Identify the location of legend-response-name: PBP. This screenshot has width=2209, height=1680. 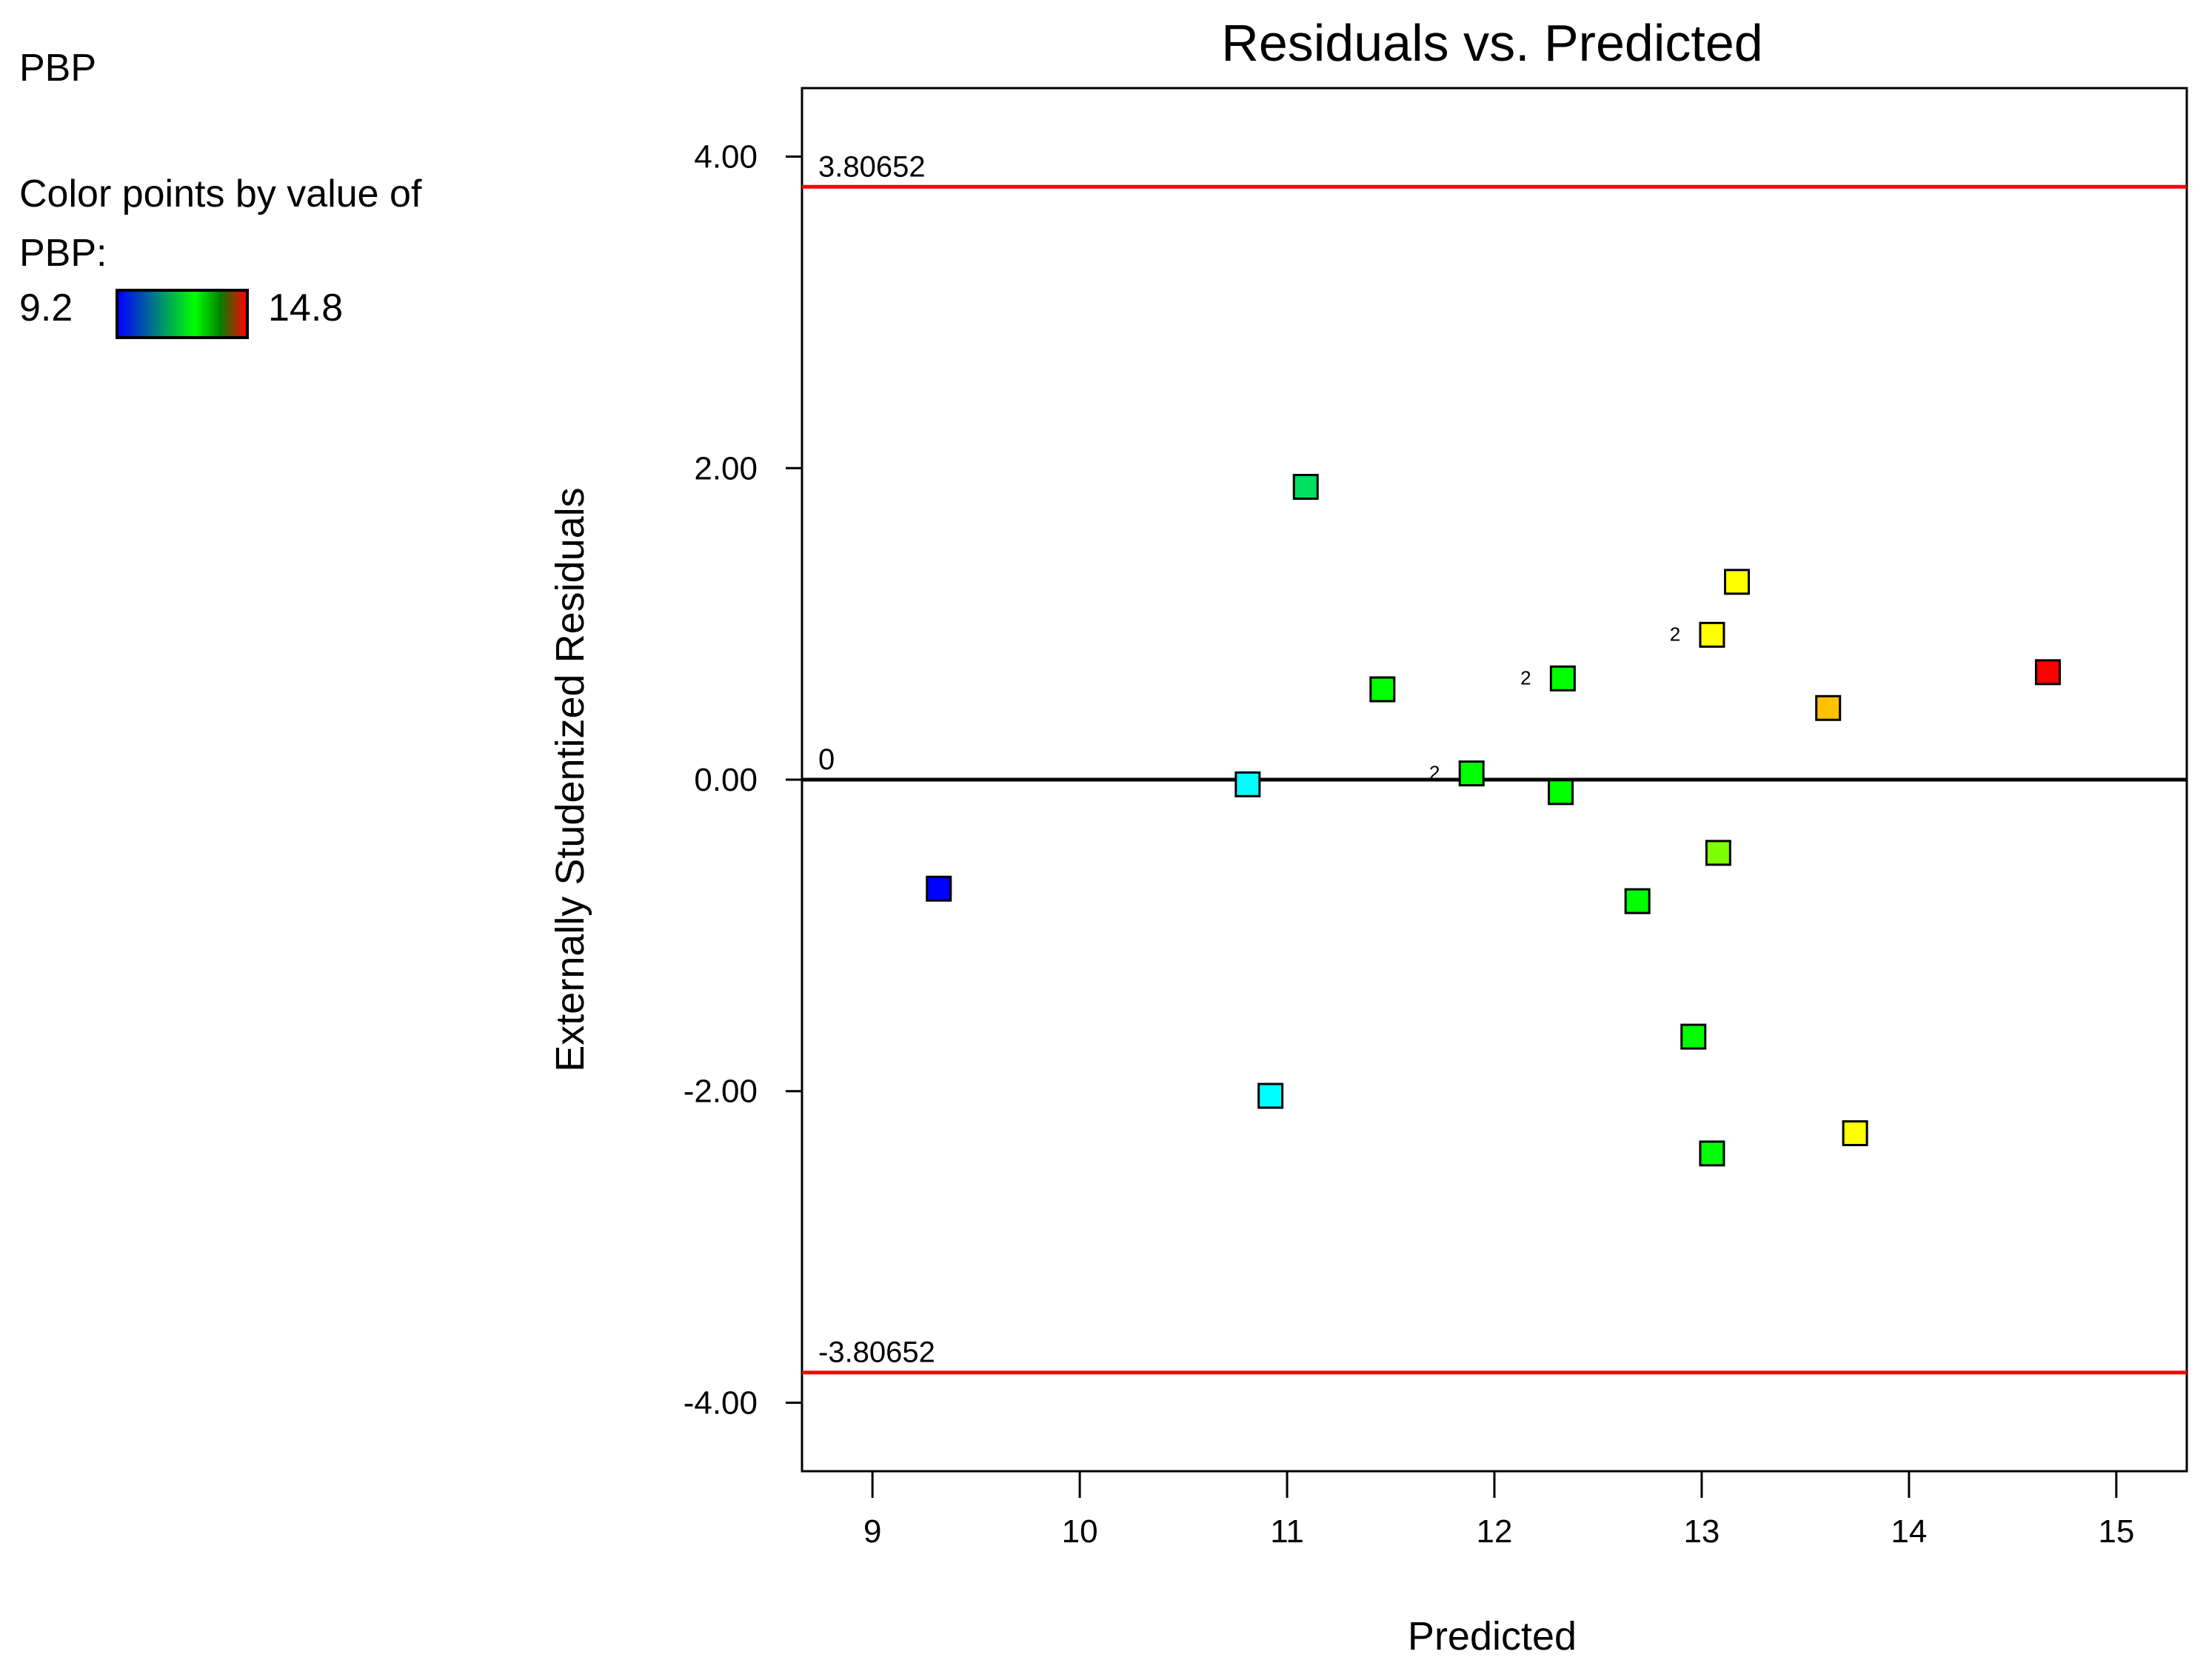
(58, 68).